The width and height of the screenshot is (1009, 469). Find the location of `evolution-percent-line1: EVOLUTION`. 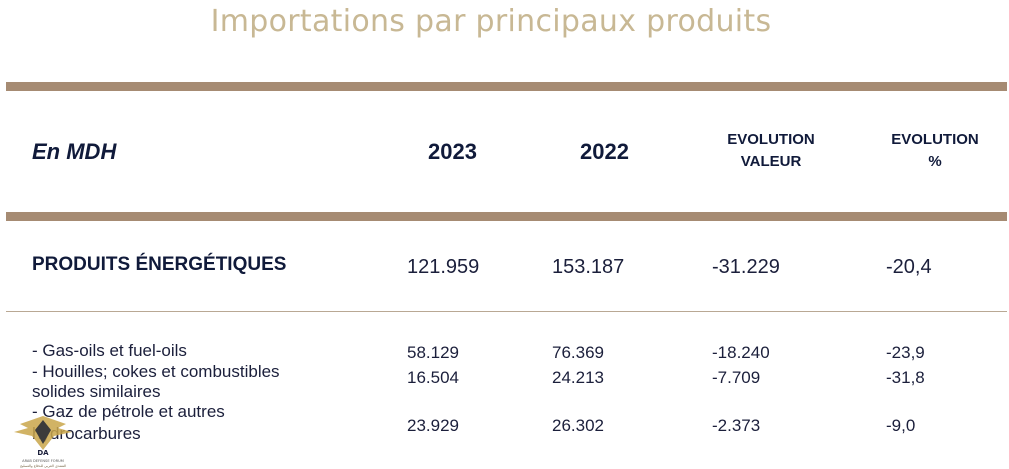

evolution-percent-line1: EVOLUTION is located at coordinates (935, 139).